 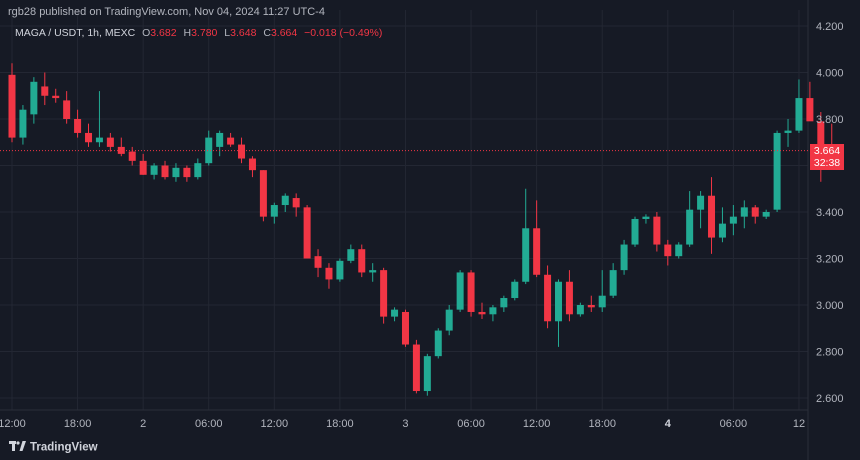 I want to click on last-price-badge: 3.664 32:38, so click(x=827, y=156).